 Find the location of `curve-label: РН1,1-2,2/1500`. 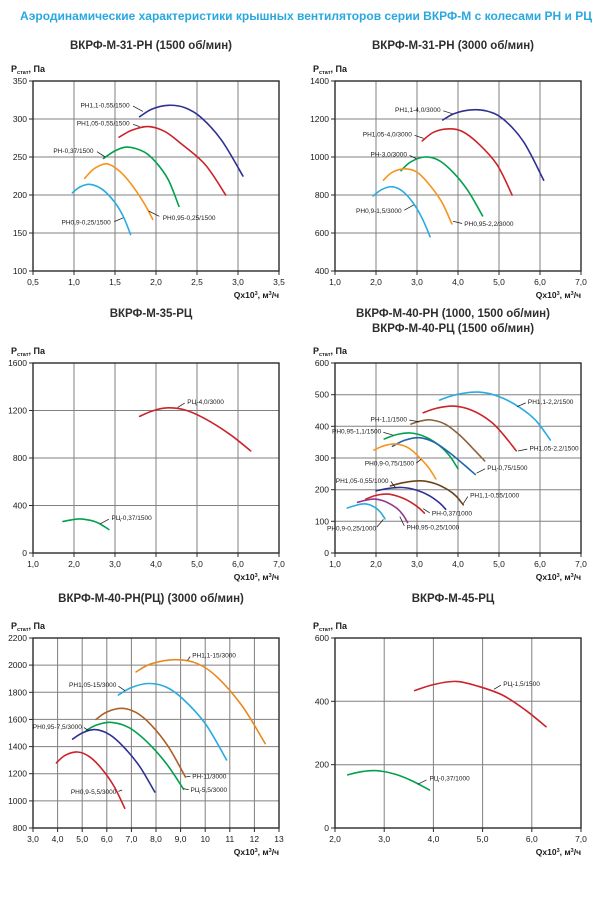

curve-label: РН1,1-2,2/1500 is located at coordinates (551, 402).